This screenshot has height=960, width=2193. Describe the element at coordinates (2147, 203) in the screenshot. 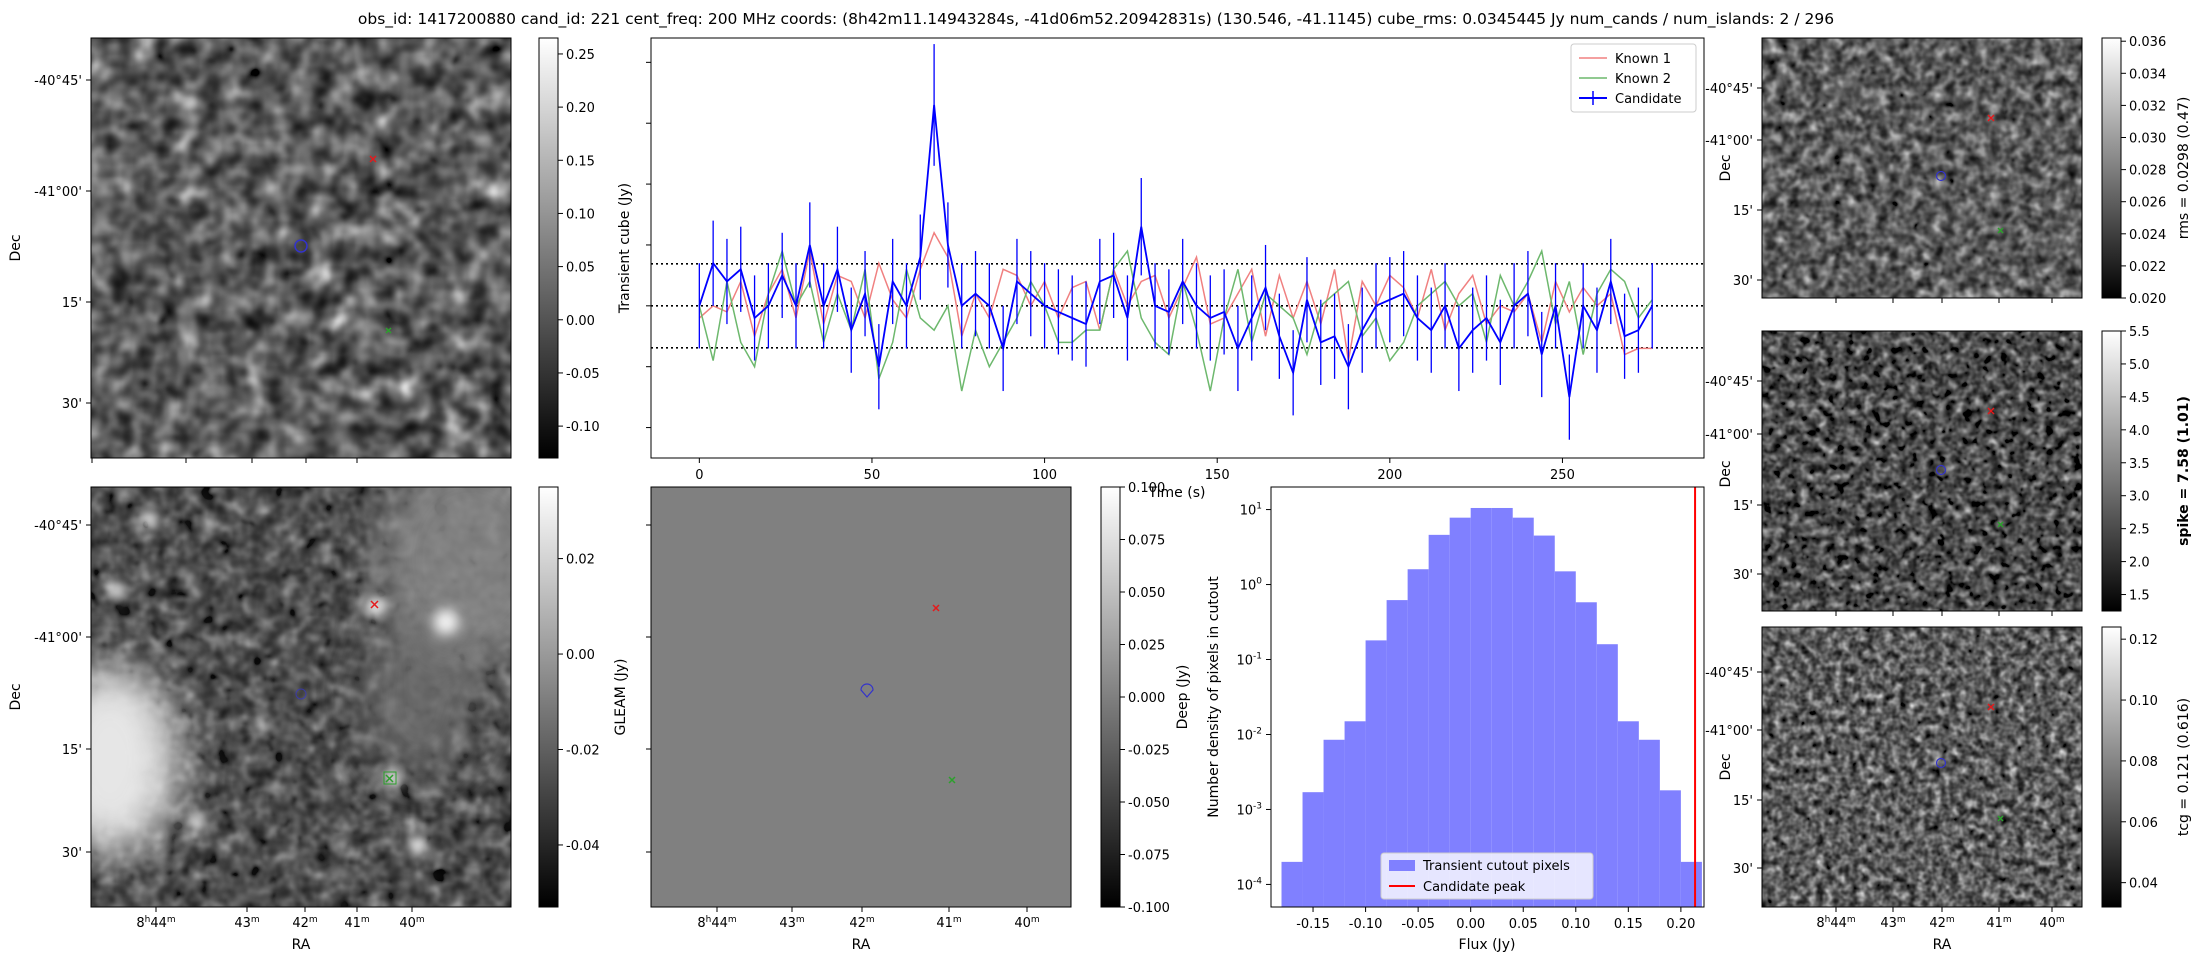

I see `colorbar-tick-label: 0.026` at that location.